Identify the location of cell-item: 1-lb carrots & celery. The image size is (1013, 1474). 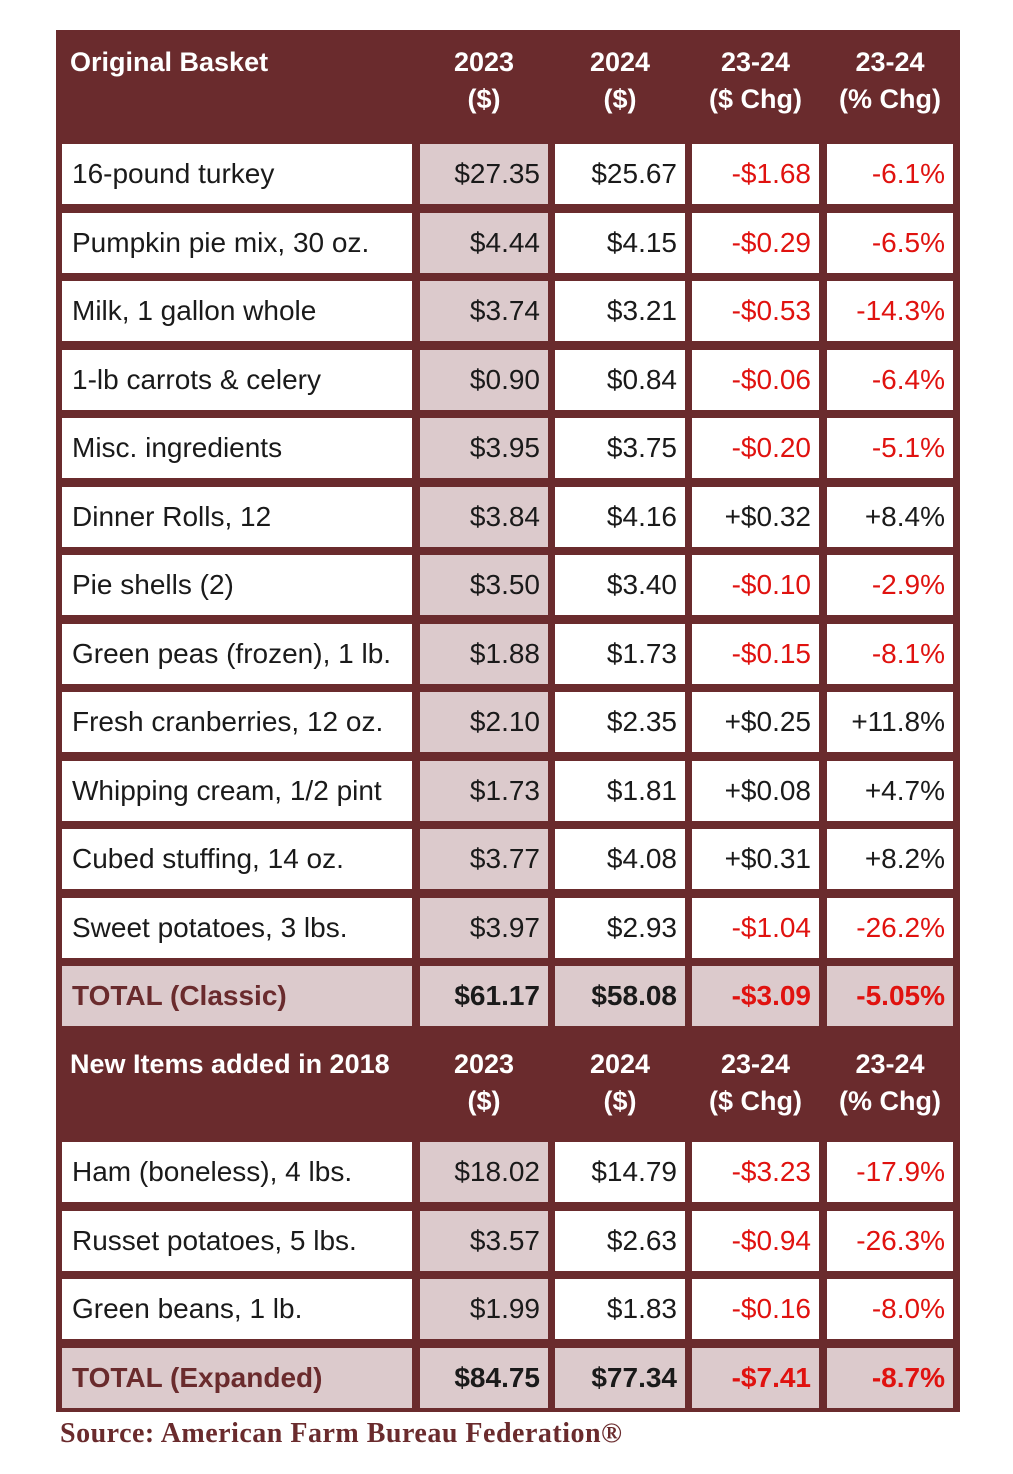
(237, 379).